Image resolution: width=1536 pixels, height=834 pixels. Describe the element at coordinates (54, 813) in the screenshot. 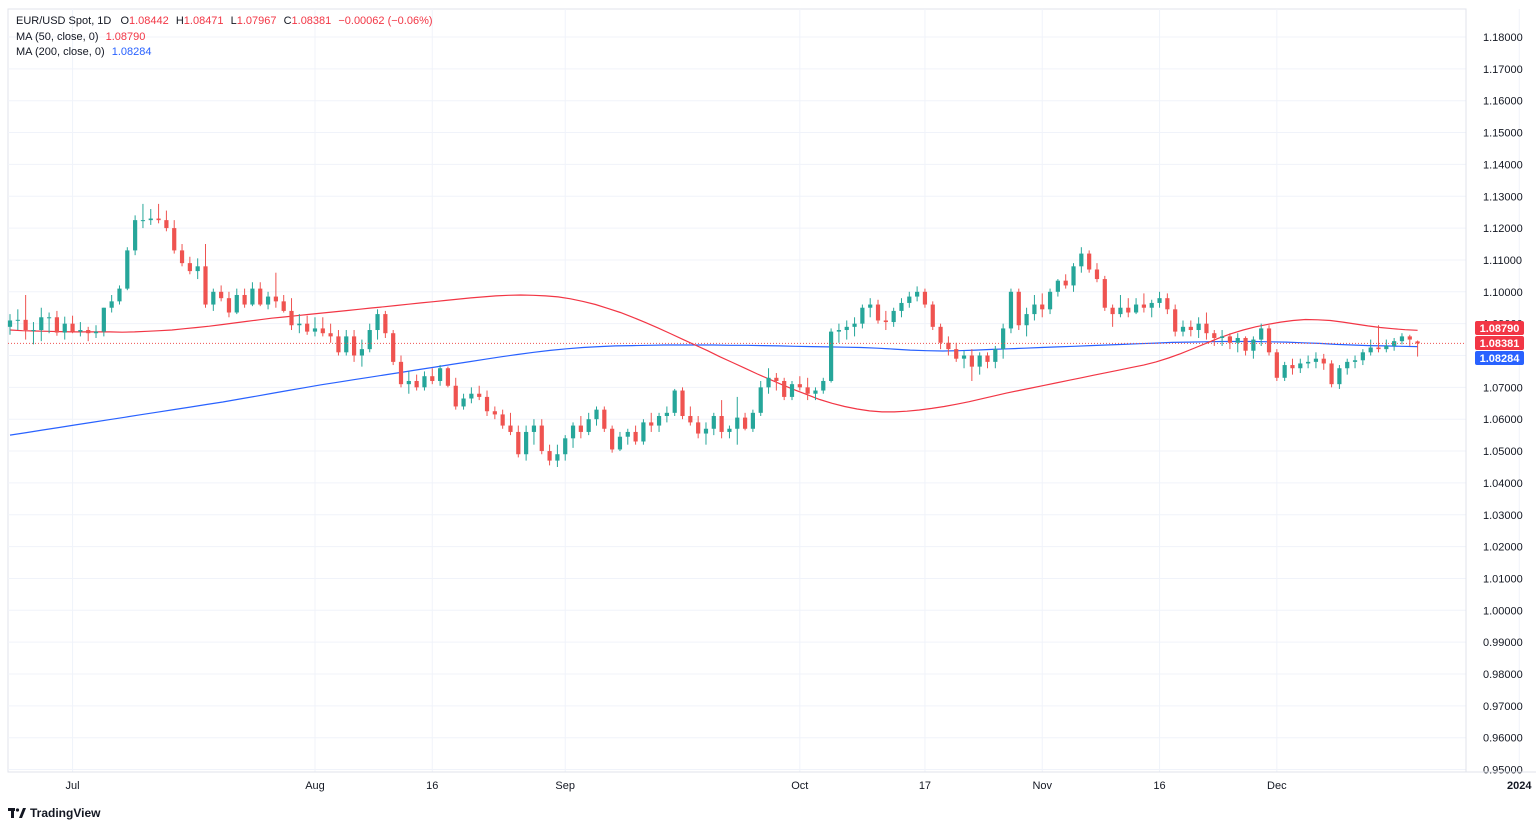

I see `tradingview-branding: TradingView` at that location.